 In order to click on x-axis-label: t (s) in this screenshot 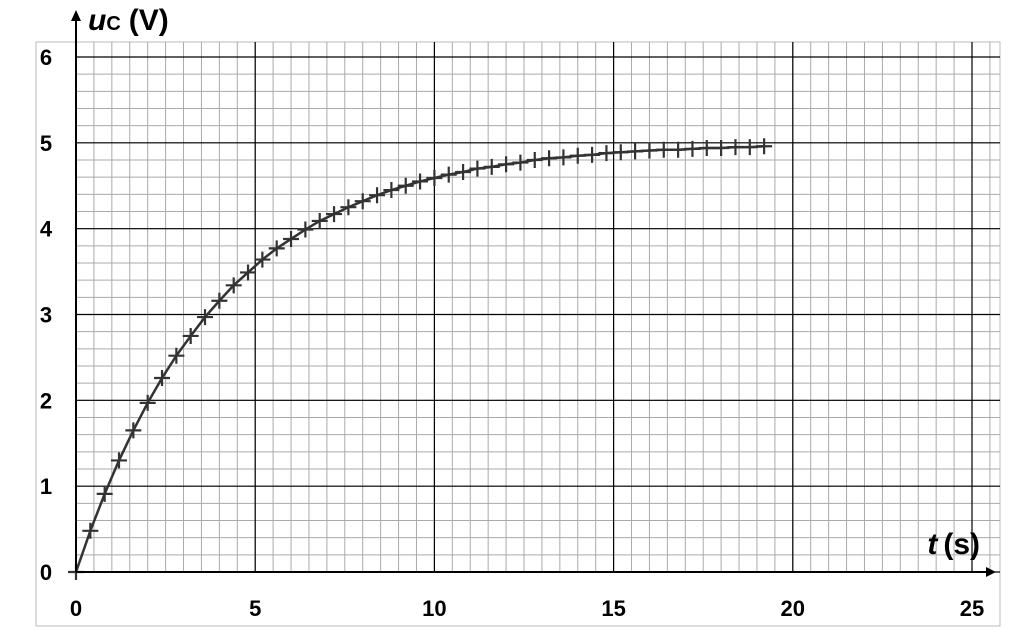, I will do `click(953, 544)`.